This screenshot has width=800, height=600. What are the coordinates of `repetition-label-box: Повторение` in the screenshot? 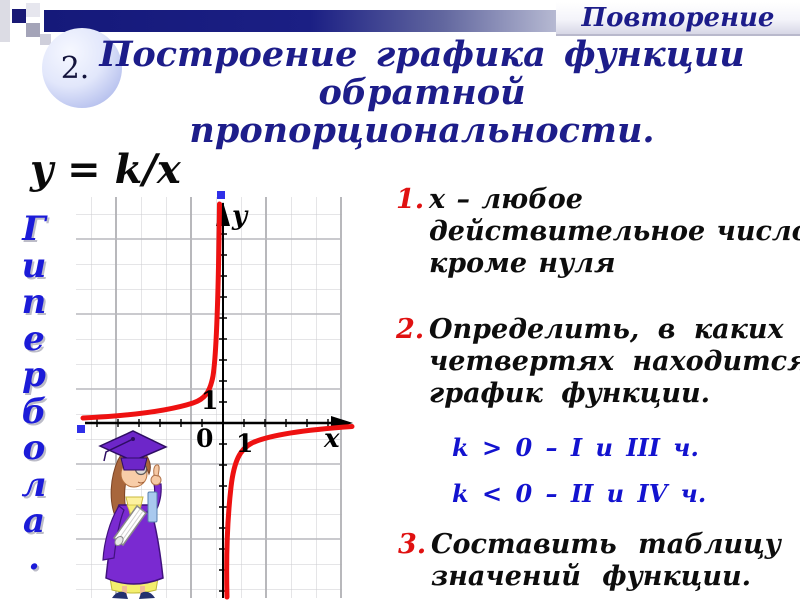 It's located at (678, 19).